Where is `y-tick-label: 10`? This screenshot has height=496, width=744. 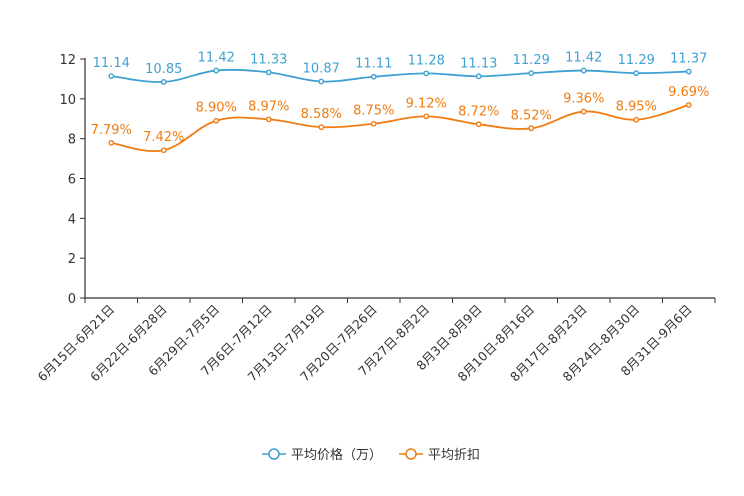 y-tick-label: 10 is located at coordinates (67, 100).